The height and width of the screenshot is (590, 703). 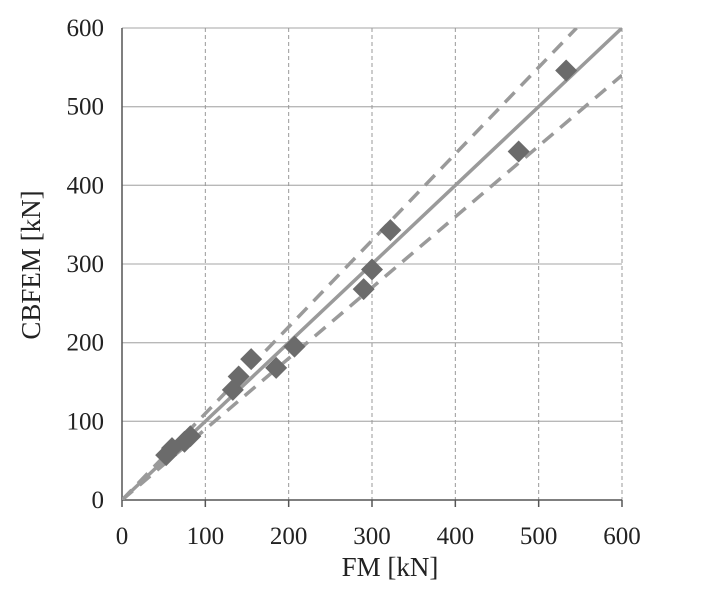 I want to click on y-axis-title: CBFEM [kN], so click(x=31, y=264).